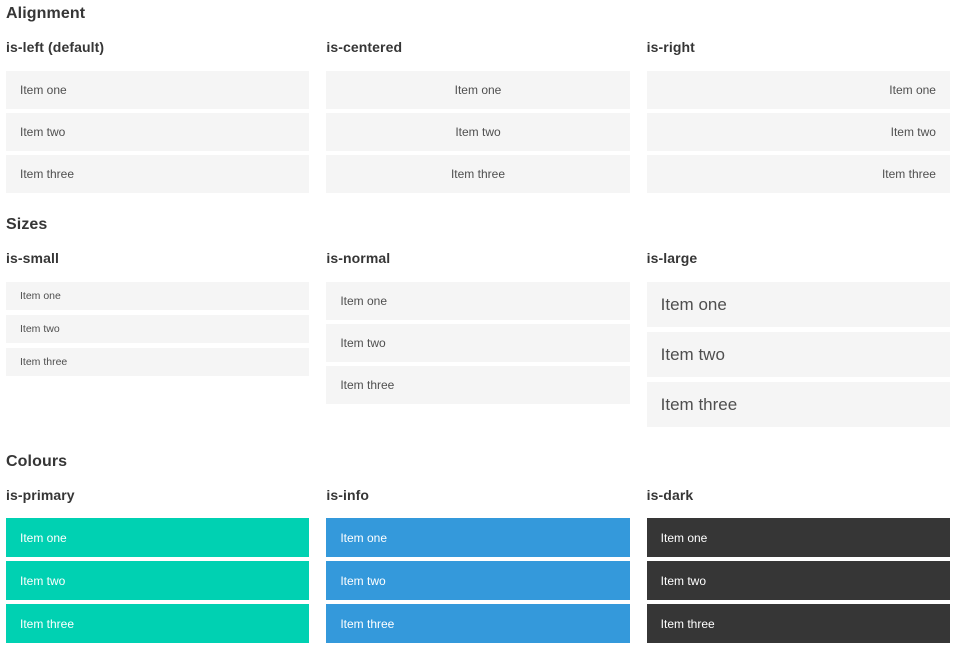  What do you see at coordinates (672, 258) in the screenshot?
I see `variant-label: is-large` at bounding box center [672, 258].